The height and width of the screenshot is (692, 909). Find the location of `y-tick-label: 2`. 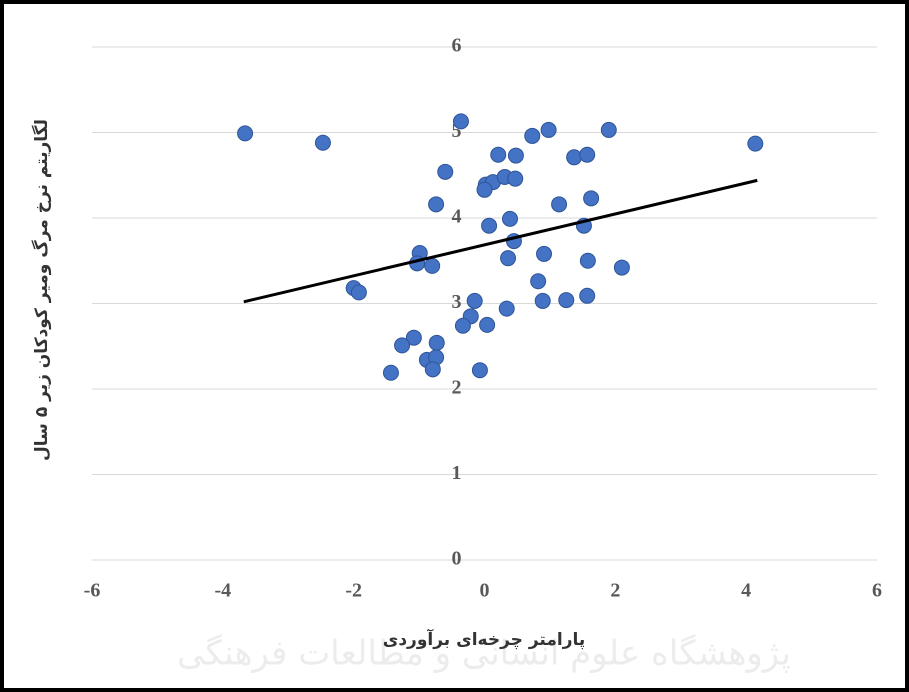

y-tick-label: 2 is located at coordinates (457, 388).